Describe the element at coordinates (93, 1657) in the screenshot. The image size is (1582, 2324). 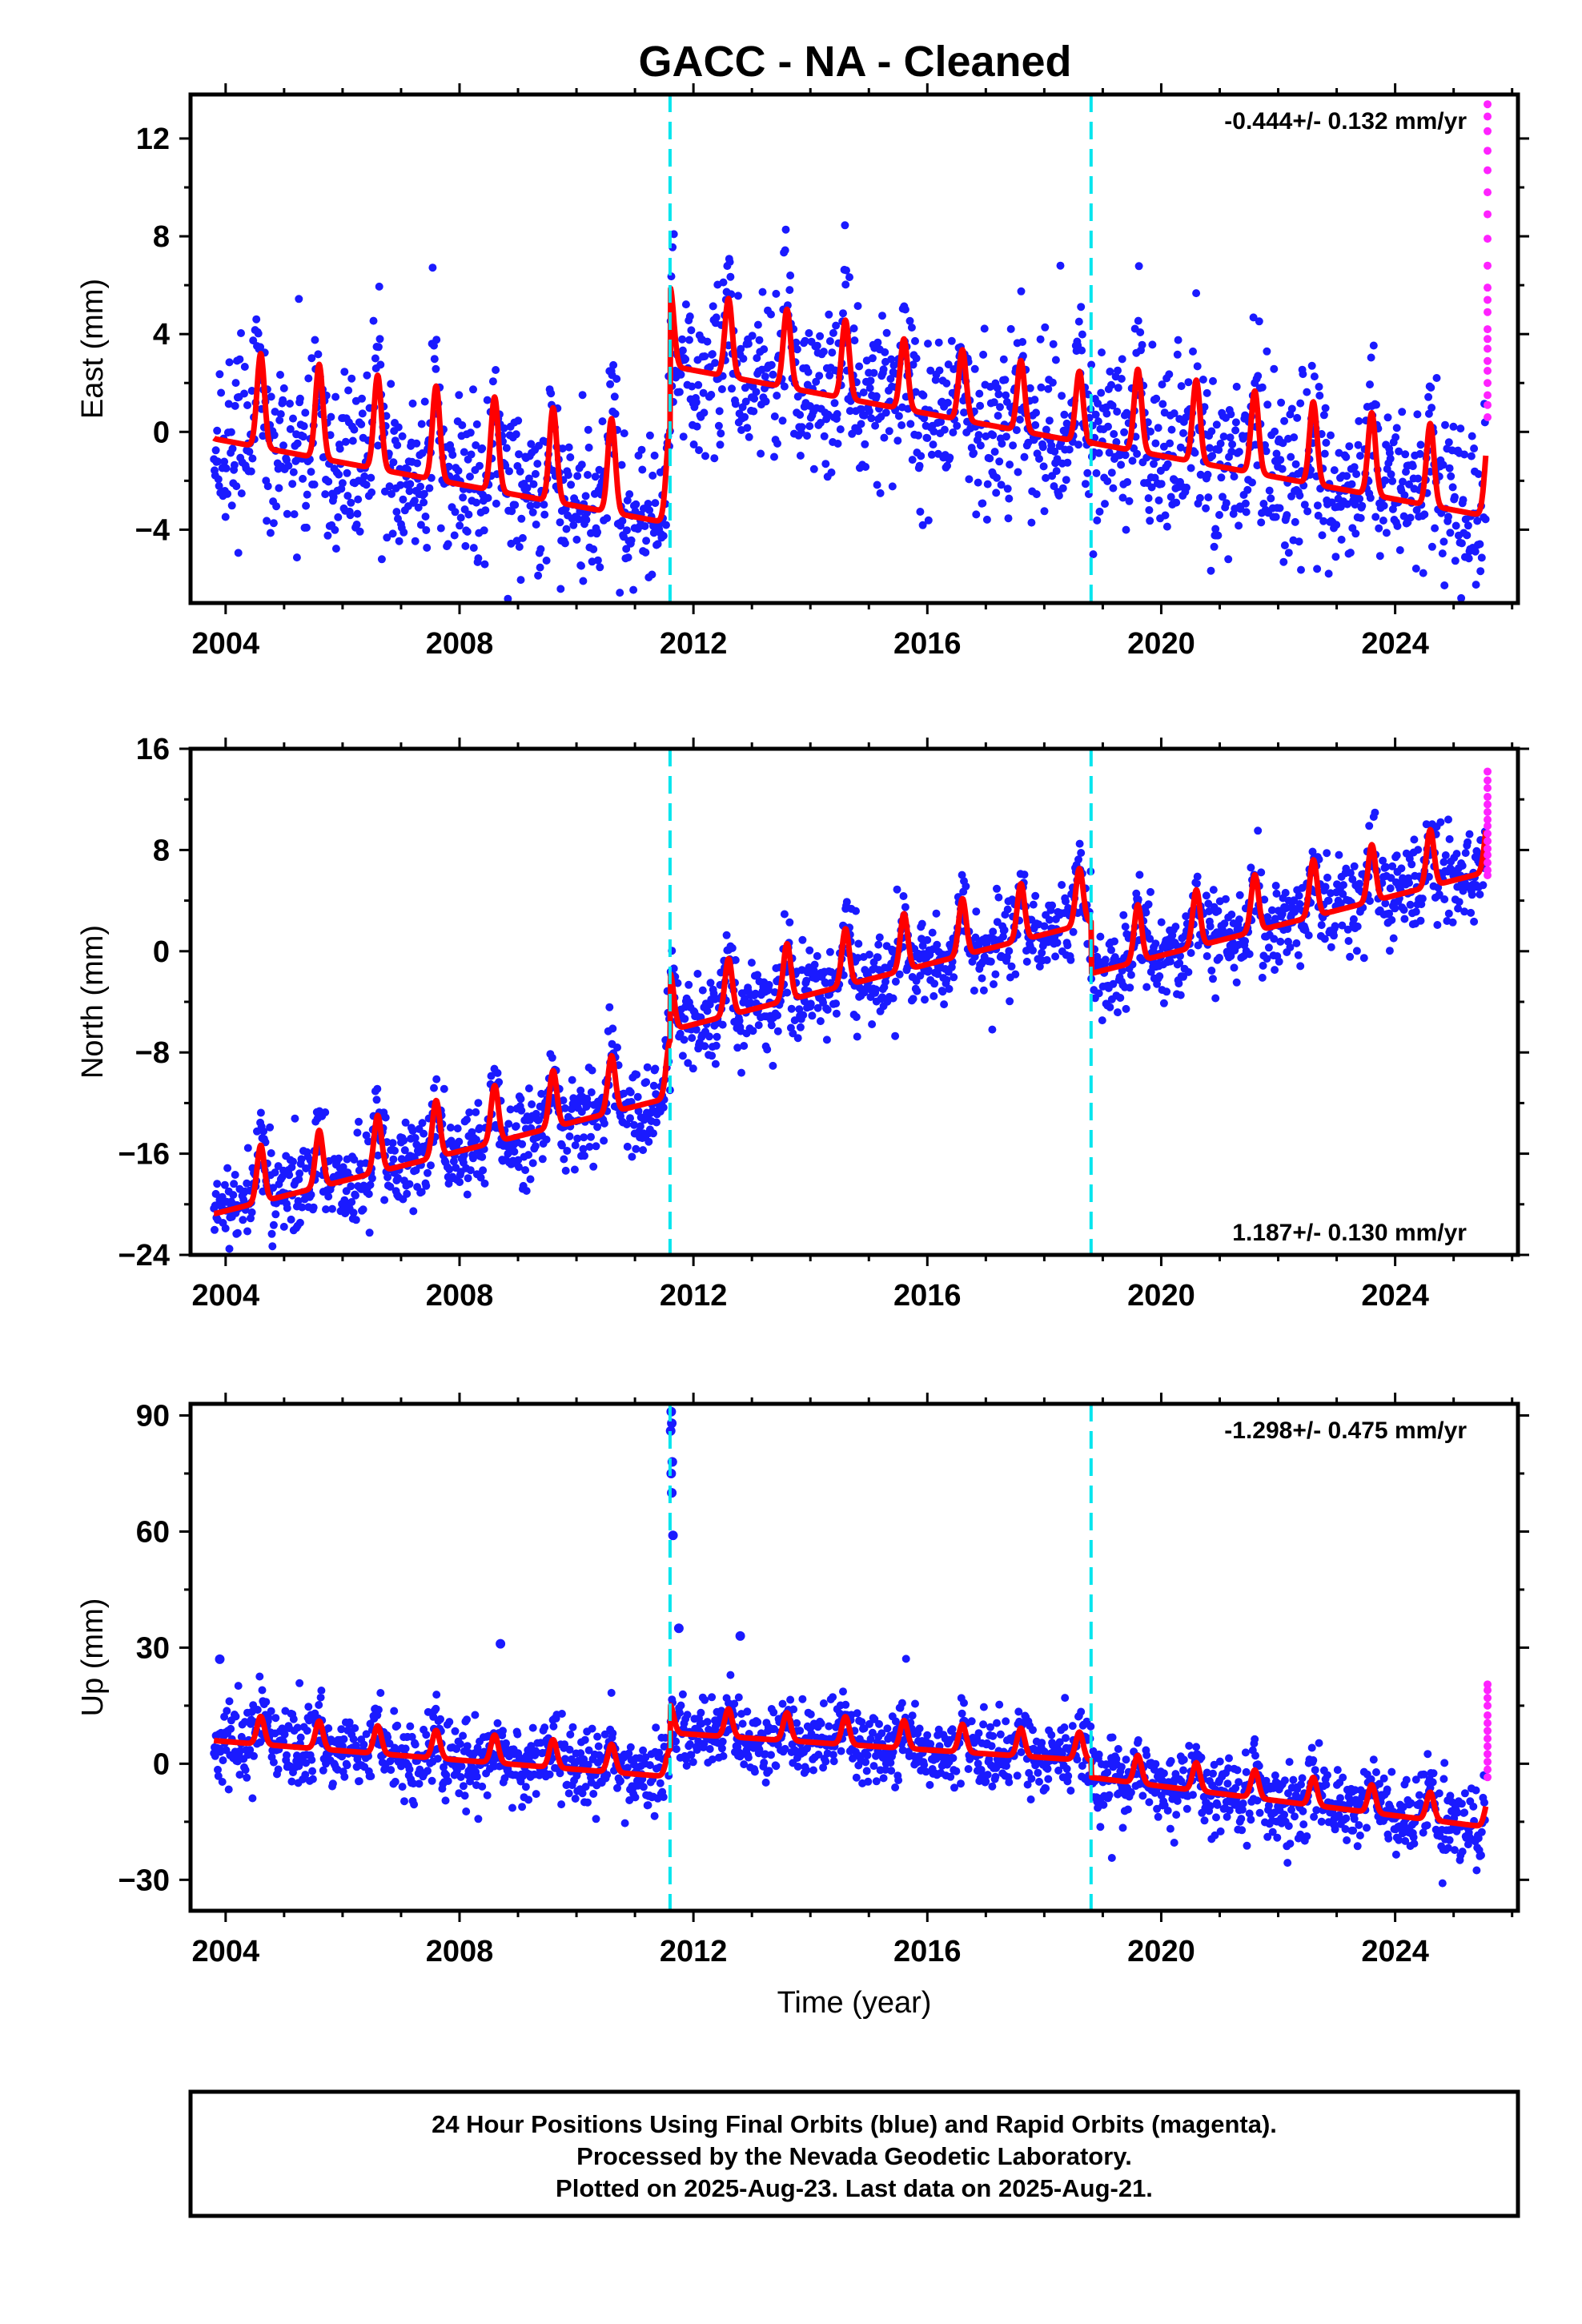
I see `y-axis-label: Up (mm)` at that location.